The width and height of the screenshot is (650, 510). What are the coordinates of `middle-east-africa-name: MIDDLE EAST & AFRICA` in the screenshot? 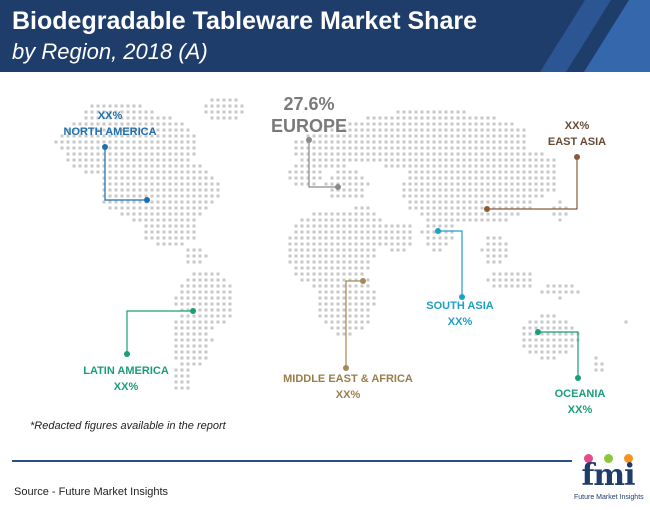 It's located at (348, 379).